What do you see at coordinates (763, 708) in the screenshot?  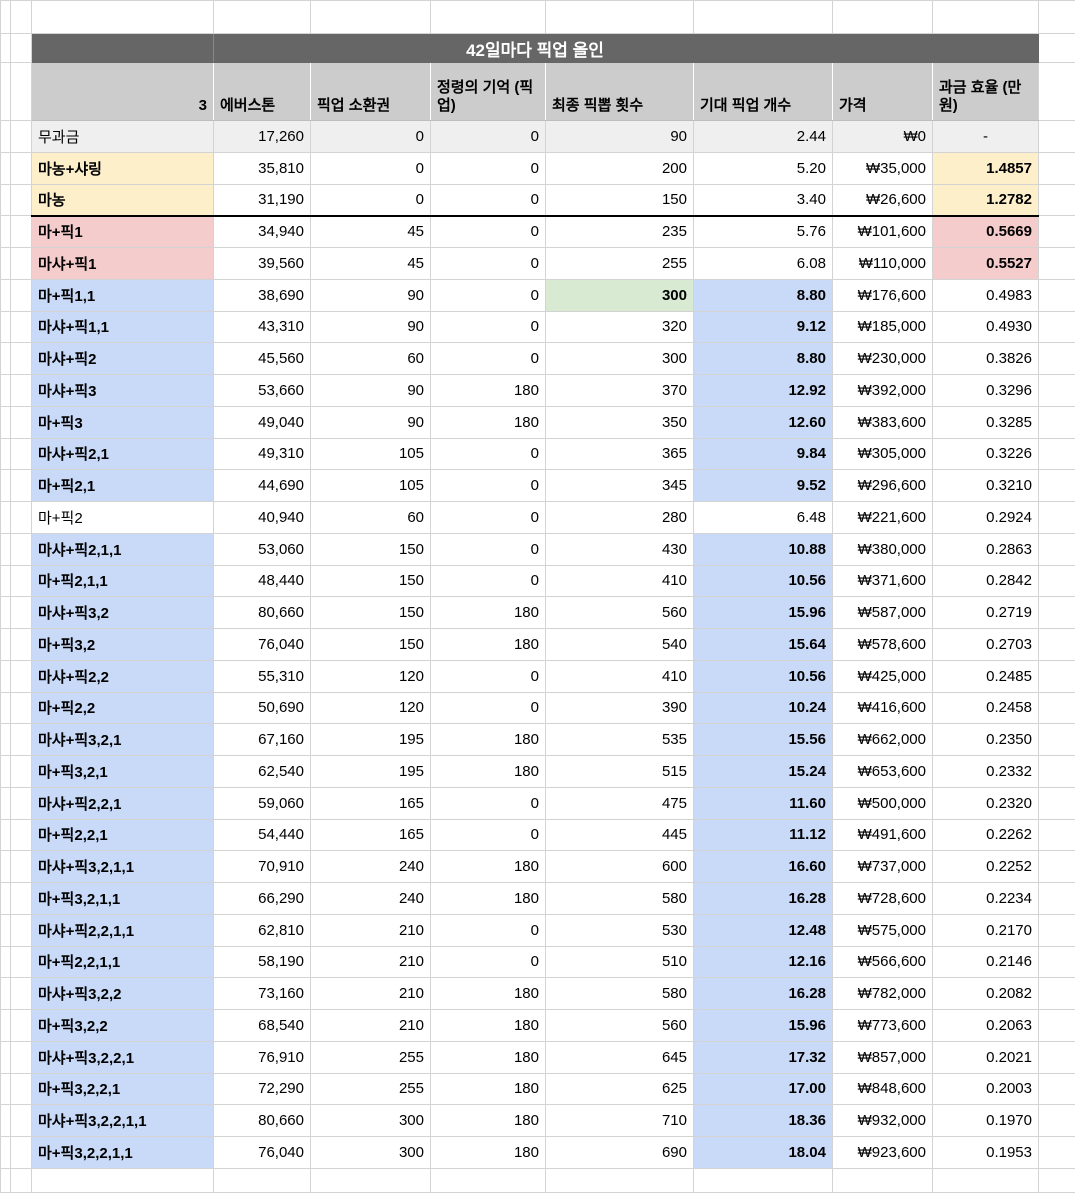 I see `cell-expected: 10.24` at bounding box center [763, 708].